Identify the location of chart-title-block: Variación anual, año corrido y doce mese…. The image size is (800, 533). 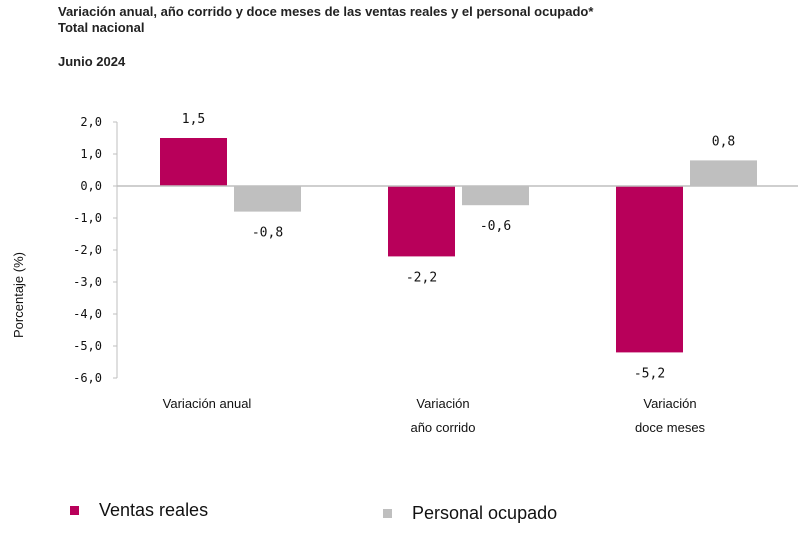
(325, 20).